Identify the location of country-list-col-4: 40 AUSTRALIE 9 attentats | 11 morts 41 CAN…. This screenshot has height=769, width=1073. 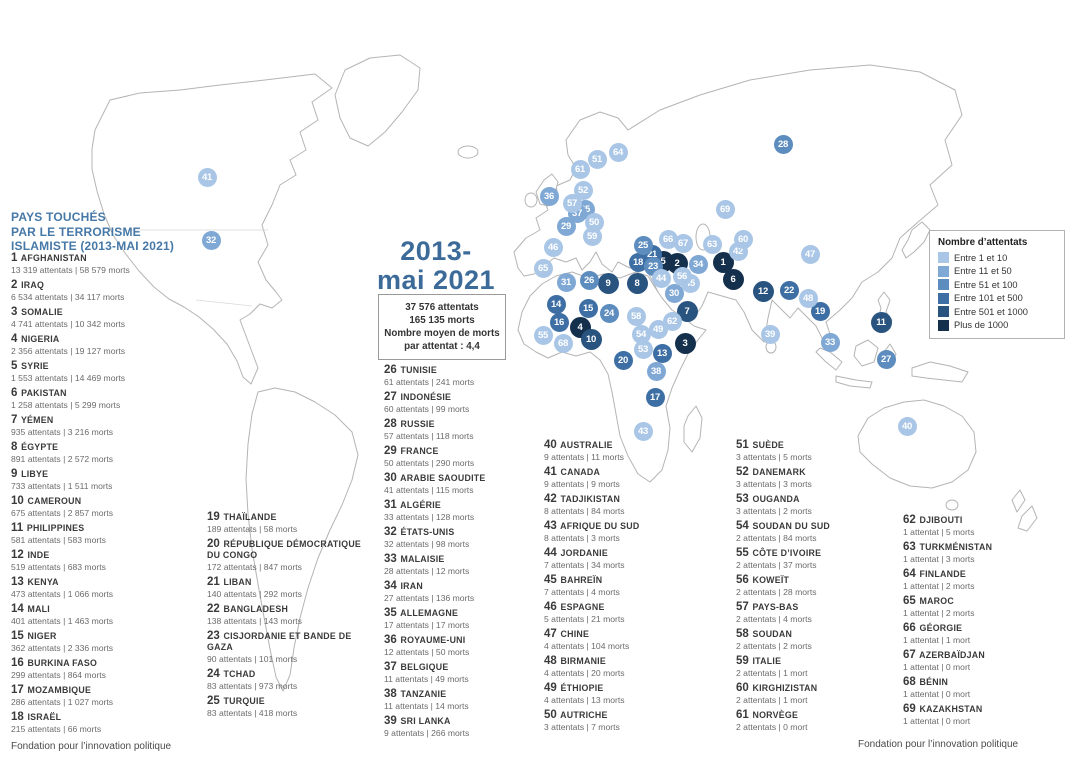
(630, 588).